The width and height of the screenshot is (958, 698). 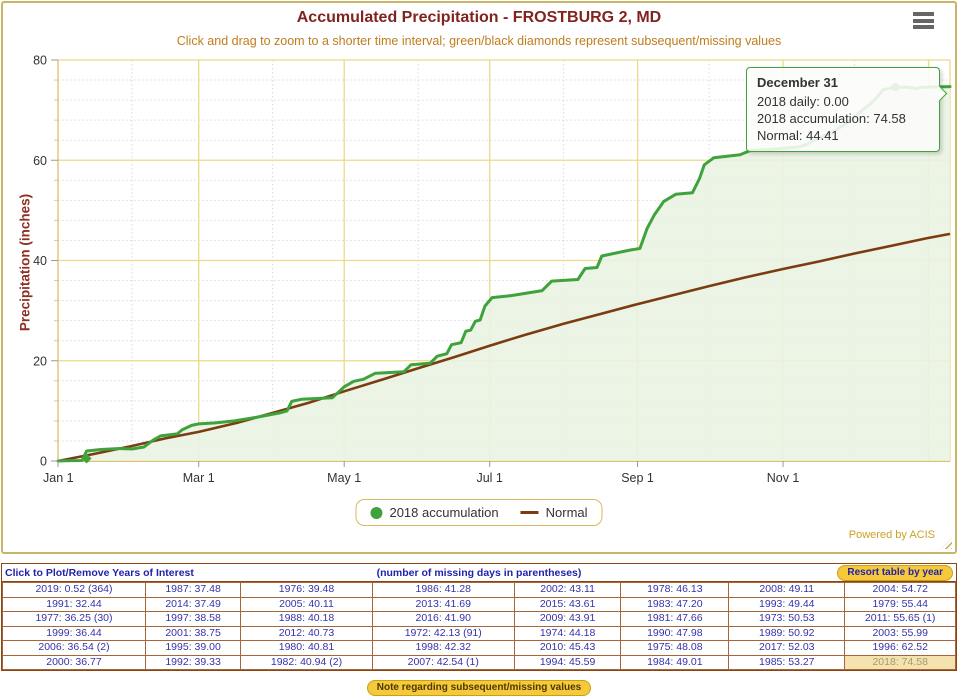 What do you see at coordinates (193, 604) in the screenshot?
I see `year-cell: 2014: 37.49` at bounding box center [193, 604].